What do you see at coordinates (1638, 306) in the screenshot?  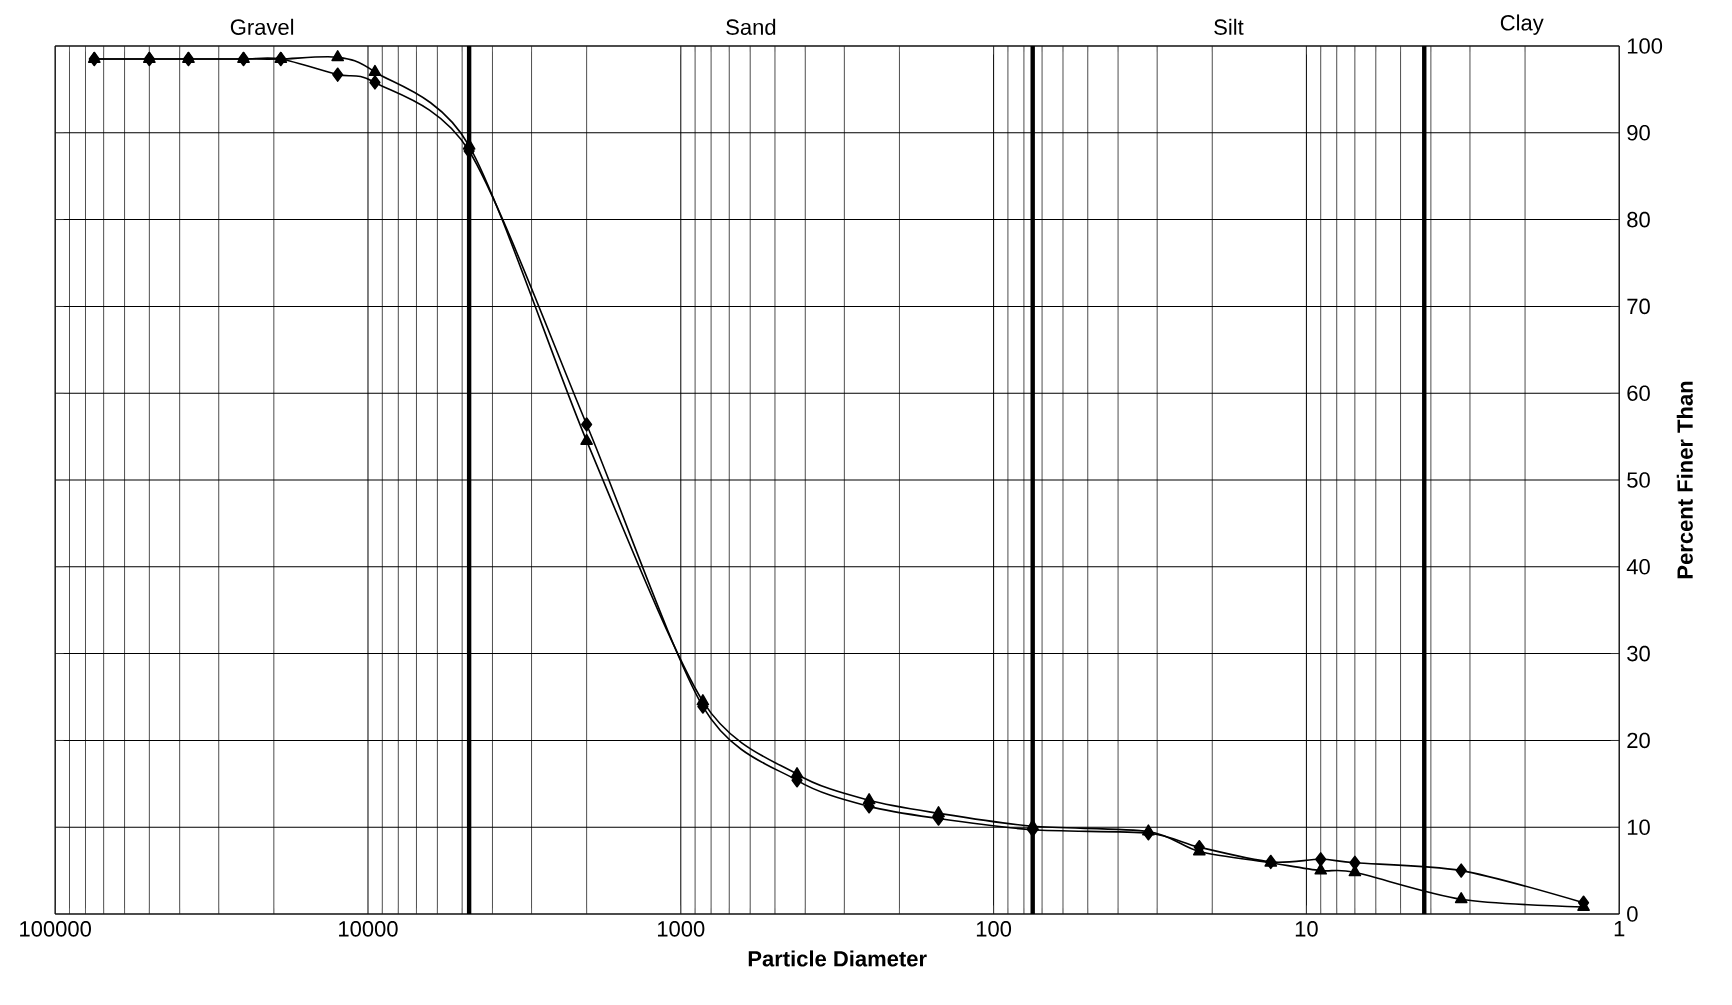 I see `y-tick-label: 70` at bounding box center [1638, 306].